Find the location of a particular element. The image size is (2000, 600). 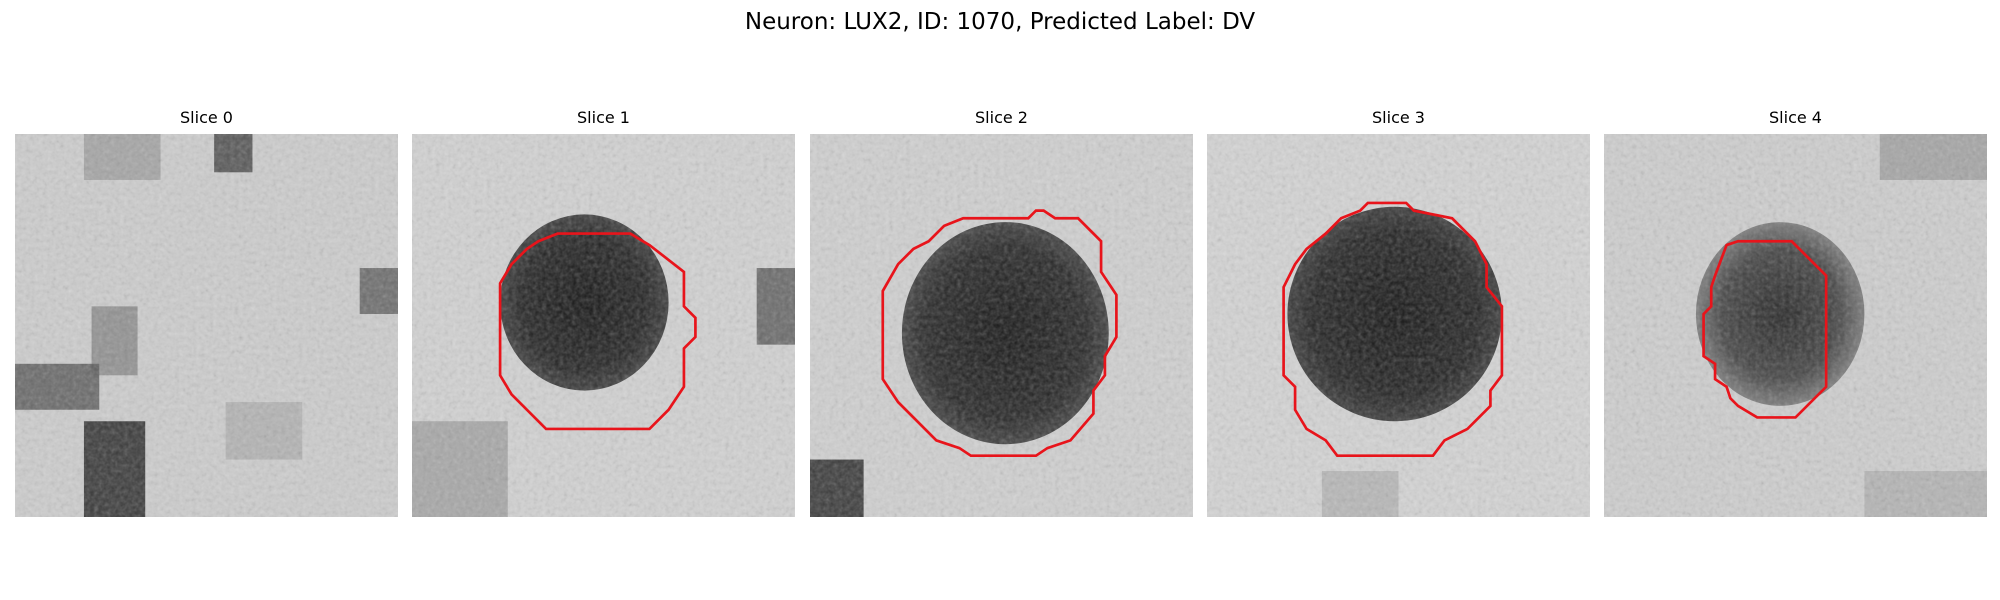

slice-image-1-svg is located at coordinates (603, 325).